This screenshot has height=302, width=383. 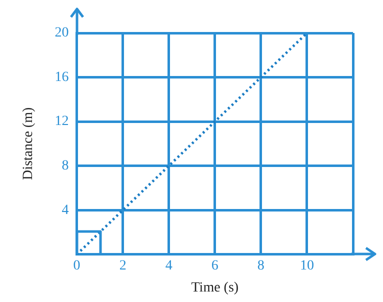 I want to click on y-tick-label: 12, so click(x=61, y=122).